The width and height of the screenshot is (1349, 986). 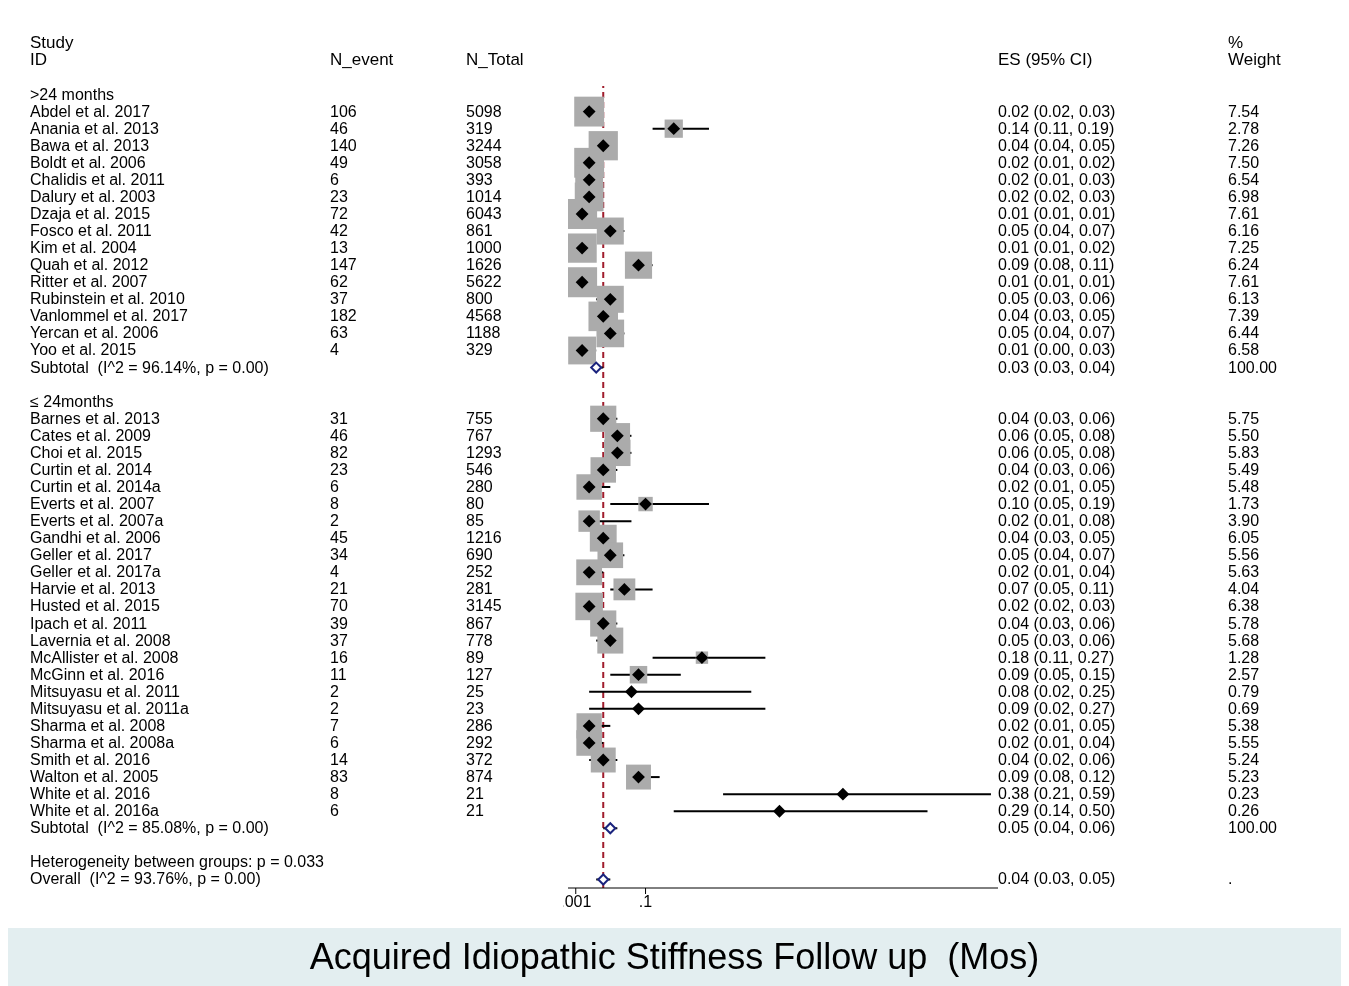 What do you see at coordinates (475, 657) in the screenshot?
I see `data-label: 89` at bounding box center [475, 657].